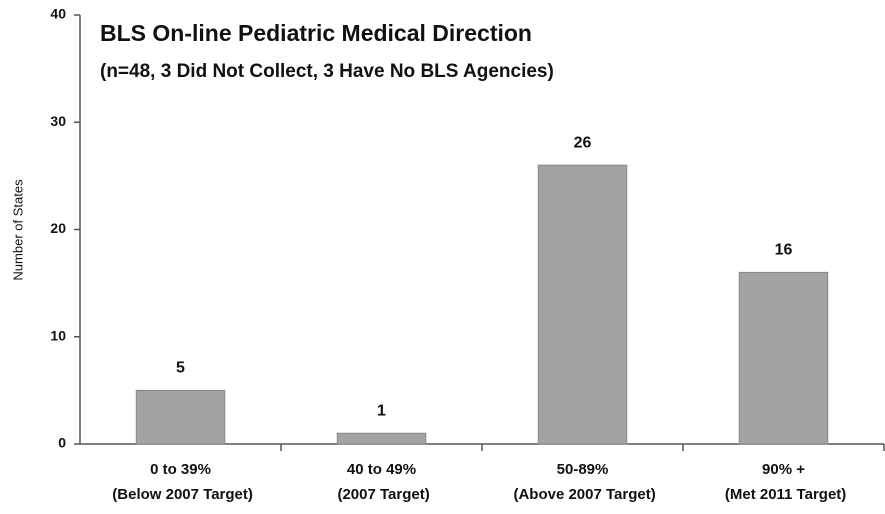 Image resolution: width=885 pixels, height=514 pixels. What do you see at coordinates (583, 142) in the screenshot?
I see `data-label: 26` at bounding box center [583, 142].